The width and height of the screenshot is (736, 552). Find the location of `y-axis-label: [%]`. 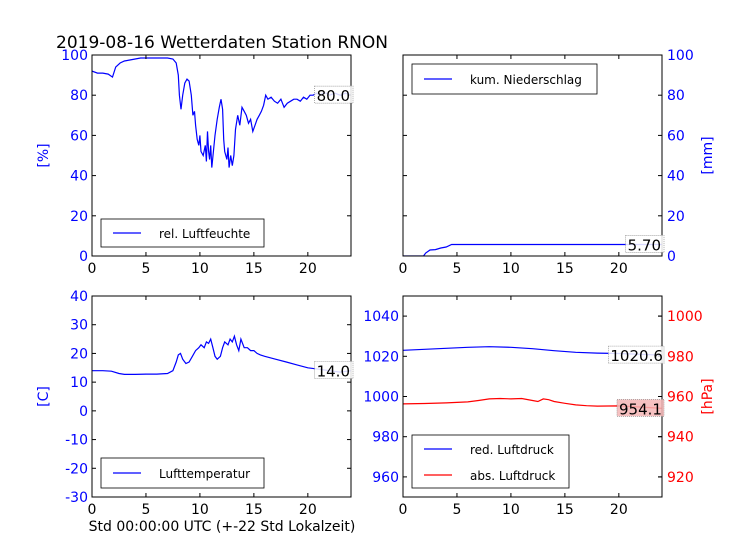

y-axis-label: [%] is located at coordinates (44, 155).